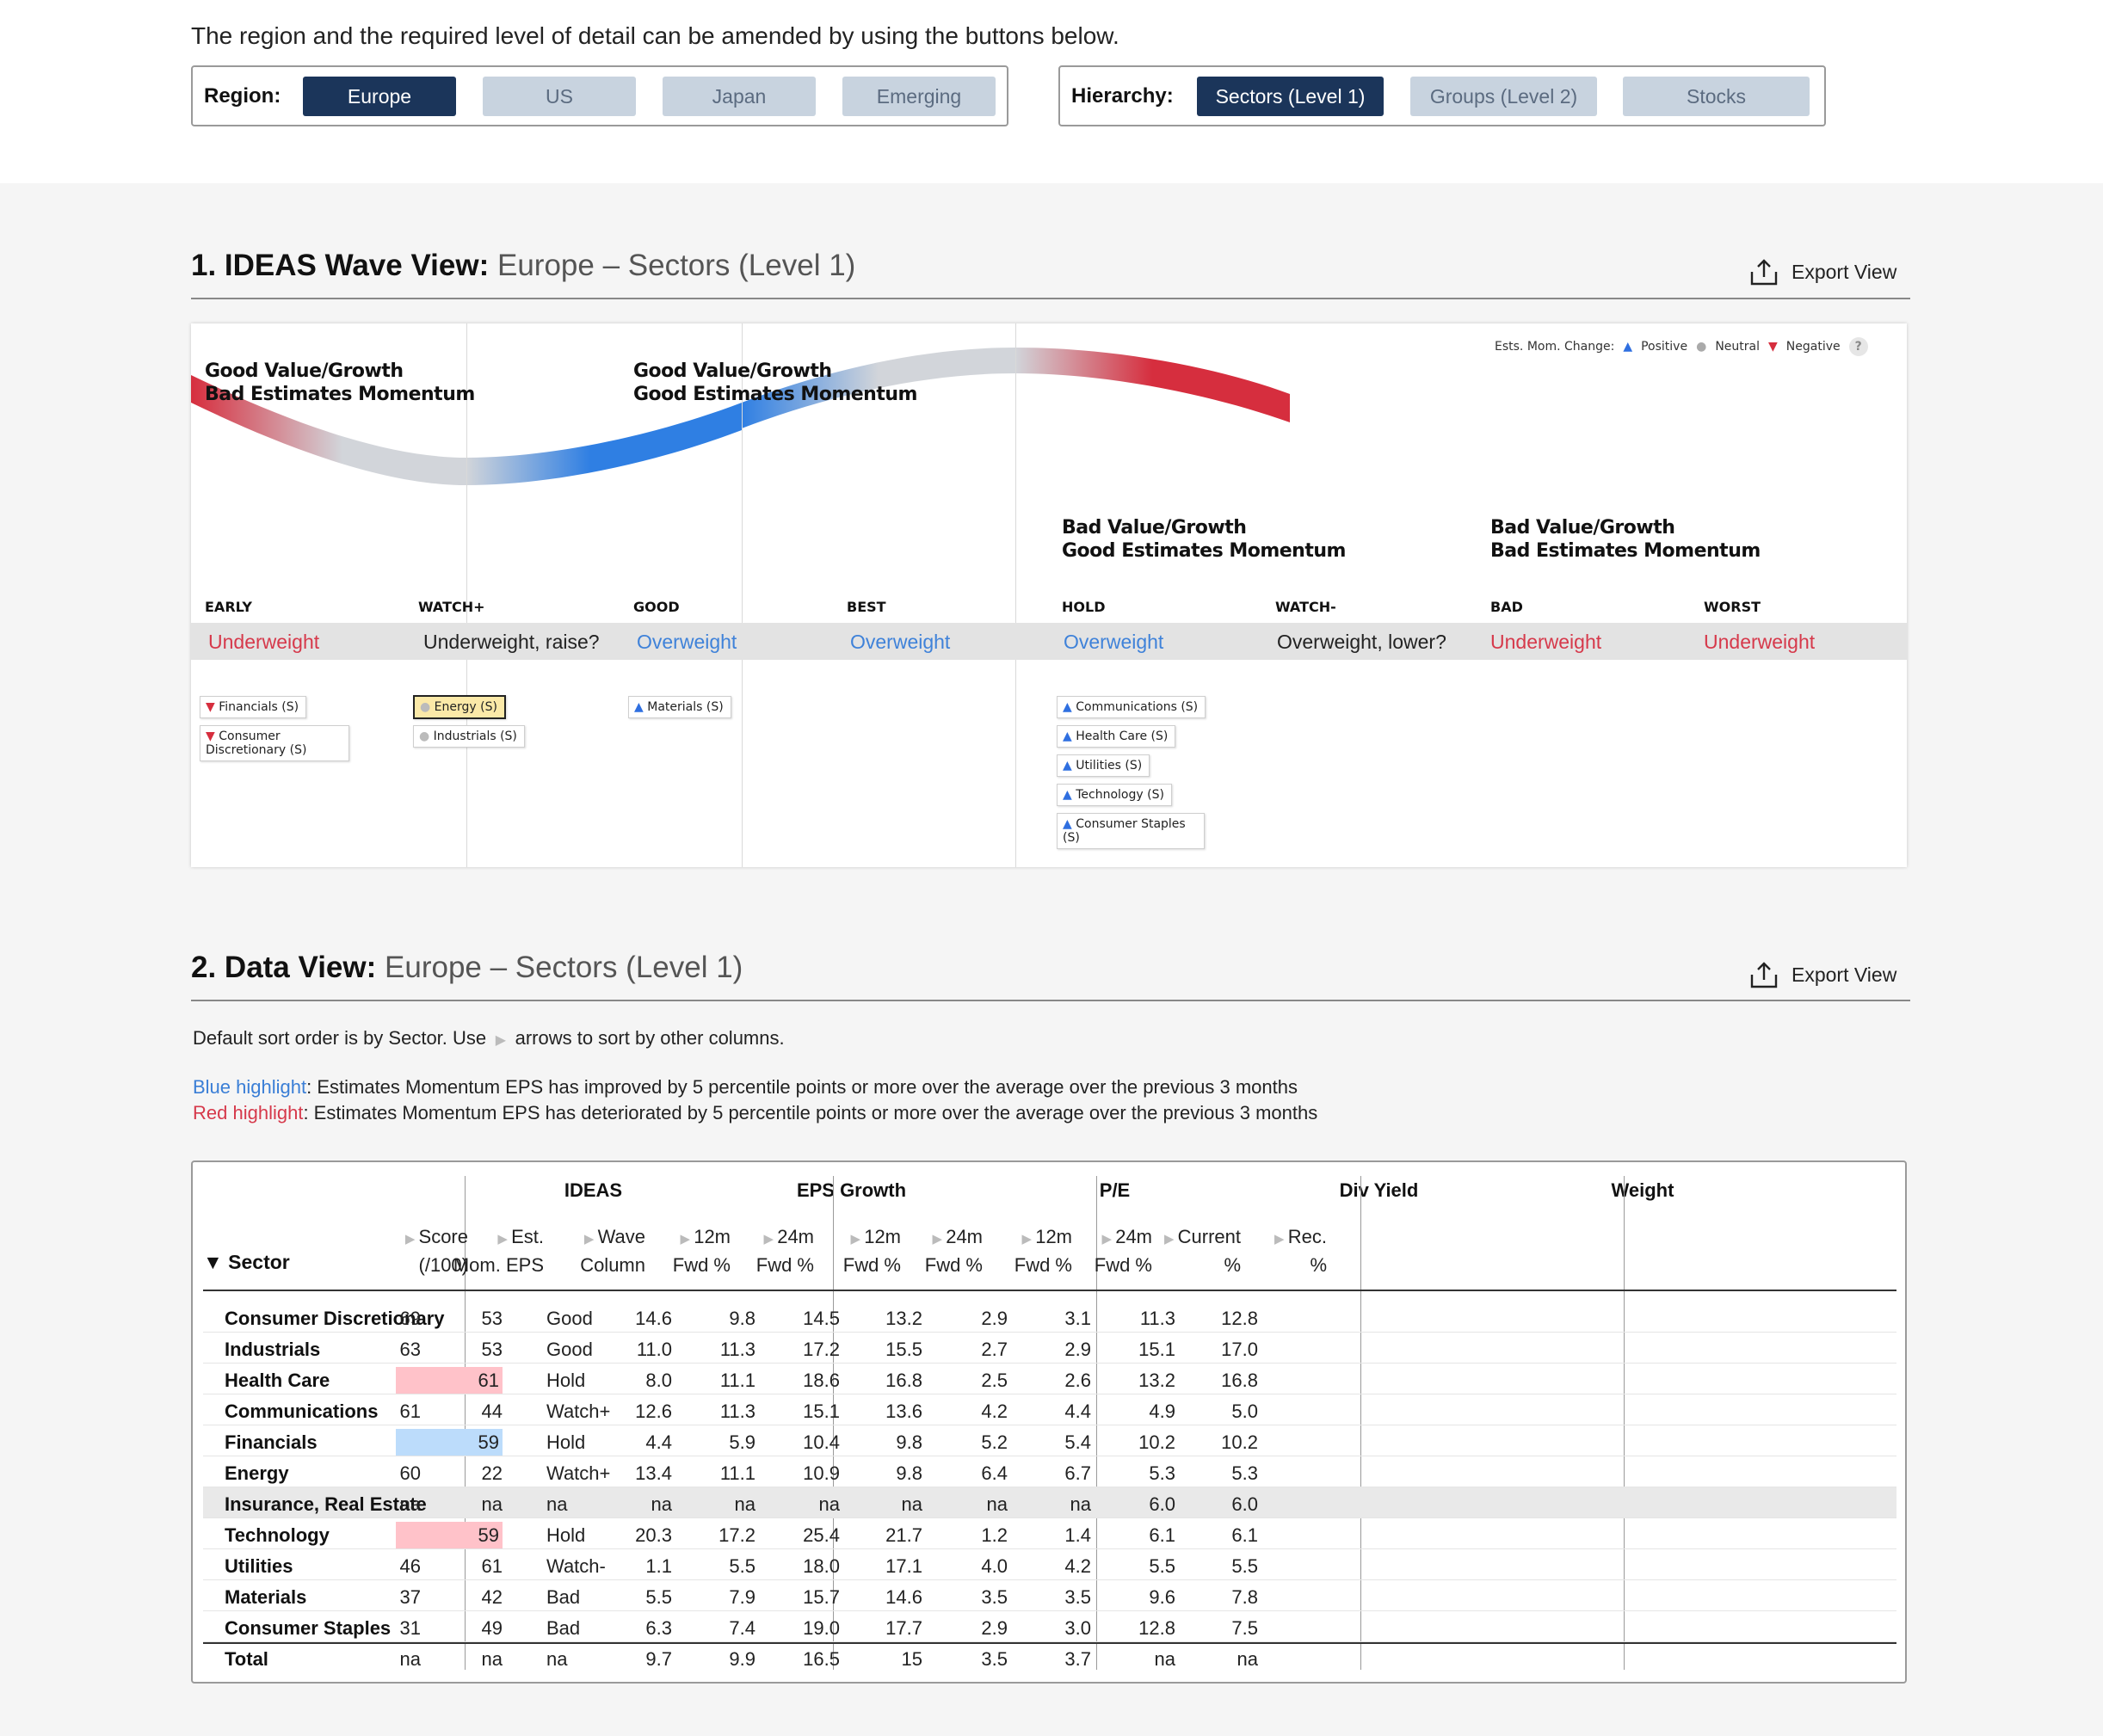 This screenshot has width=2103, height=1736. I want to click on column-header: ▶ Rec.%, so click(1279, 1251).